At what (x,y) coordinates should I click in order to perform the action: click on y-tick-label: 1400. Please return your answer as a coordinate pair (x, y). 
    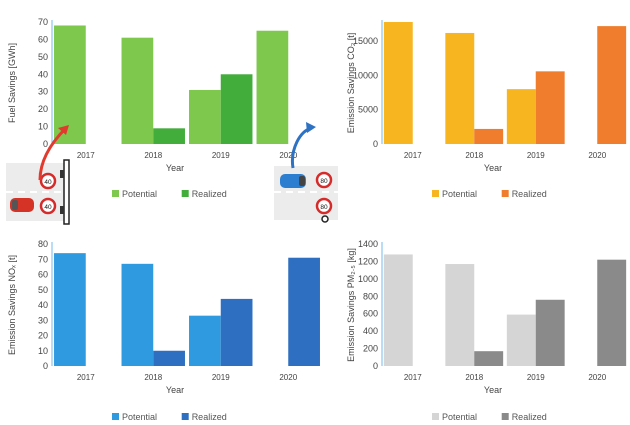
    Looking at the image, I should click on (368, 244).